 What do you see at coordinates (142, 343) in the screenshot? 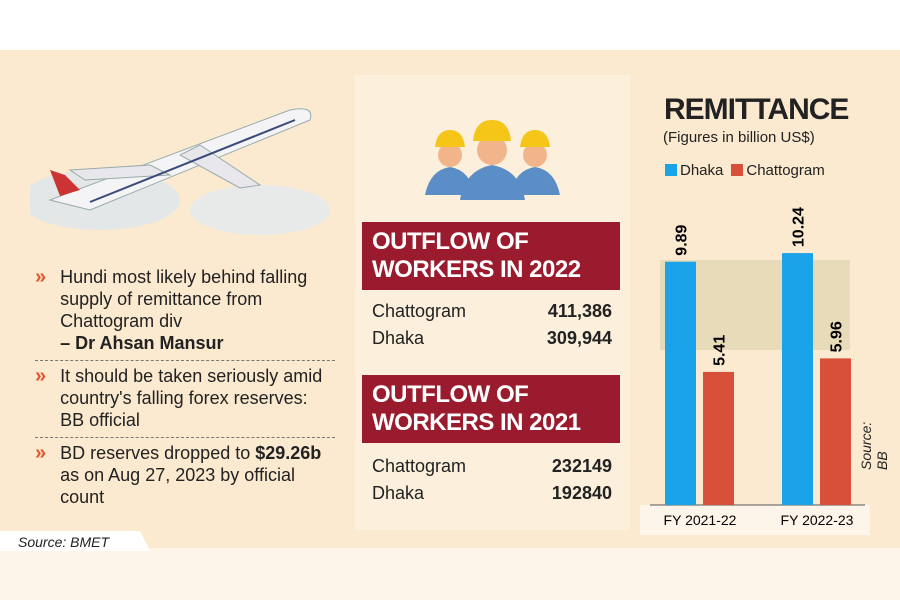
I see `quote-author: – Dr Ahsan Mansur` at bounding box center [142, 343].